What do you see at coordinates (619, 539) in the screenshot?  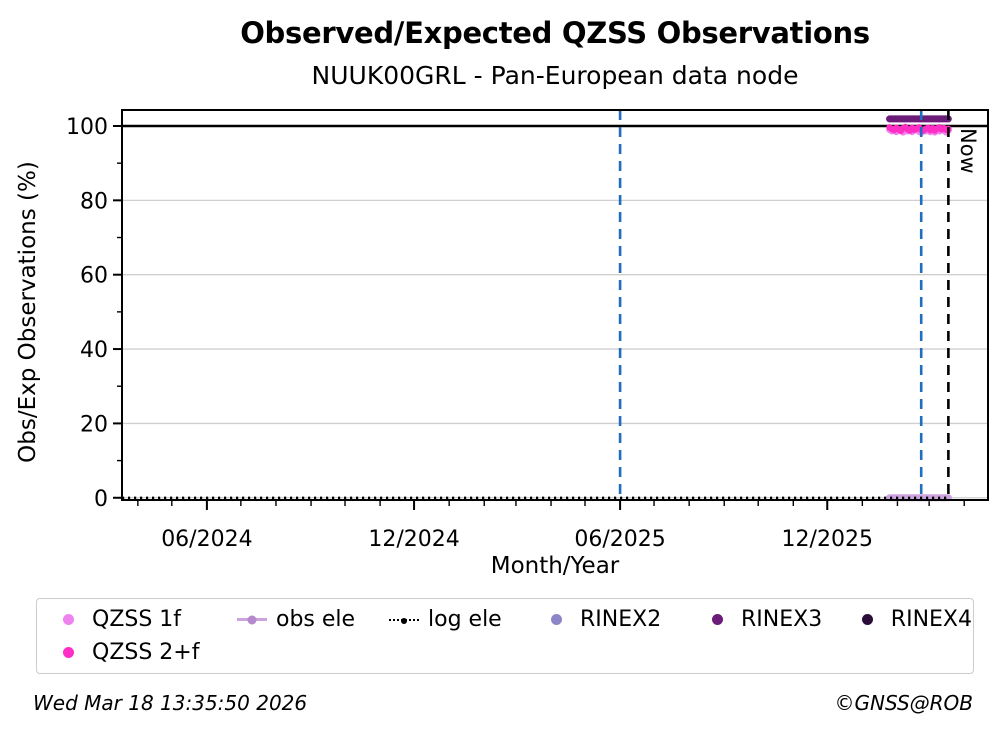 I see `x-tick-label: 06/2025` at bounding box center [619, 539].